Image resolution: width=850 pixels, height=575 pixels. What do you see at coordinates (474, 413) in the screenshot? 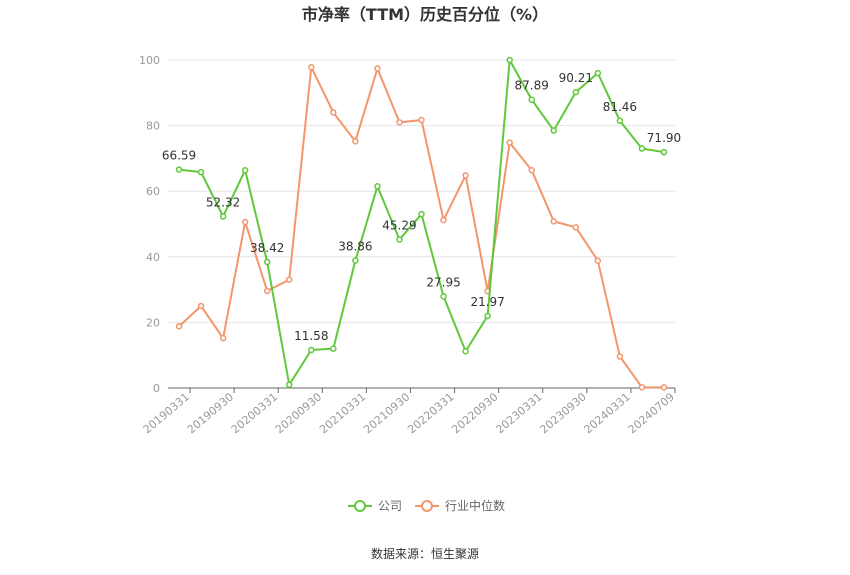
I see `x-tick-label: 20220930` at bounding box center [474, 413].